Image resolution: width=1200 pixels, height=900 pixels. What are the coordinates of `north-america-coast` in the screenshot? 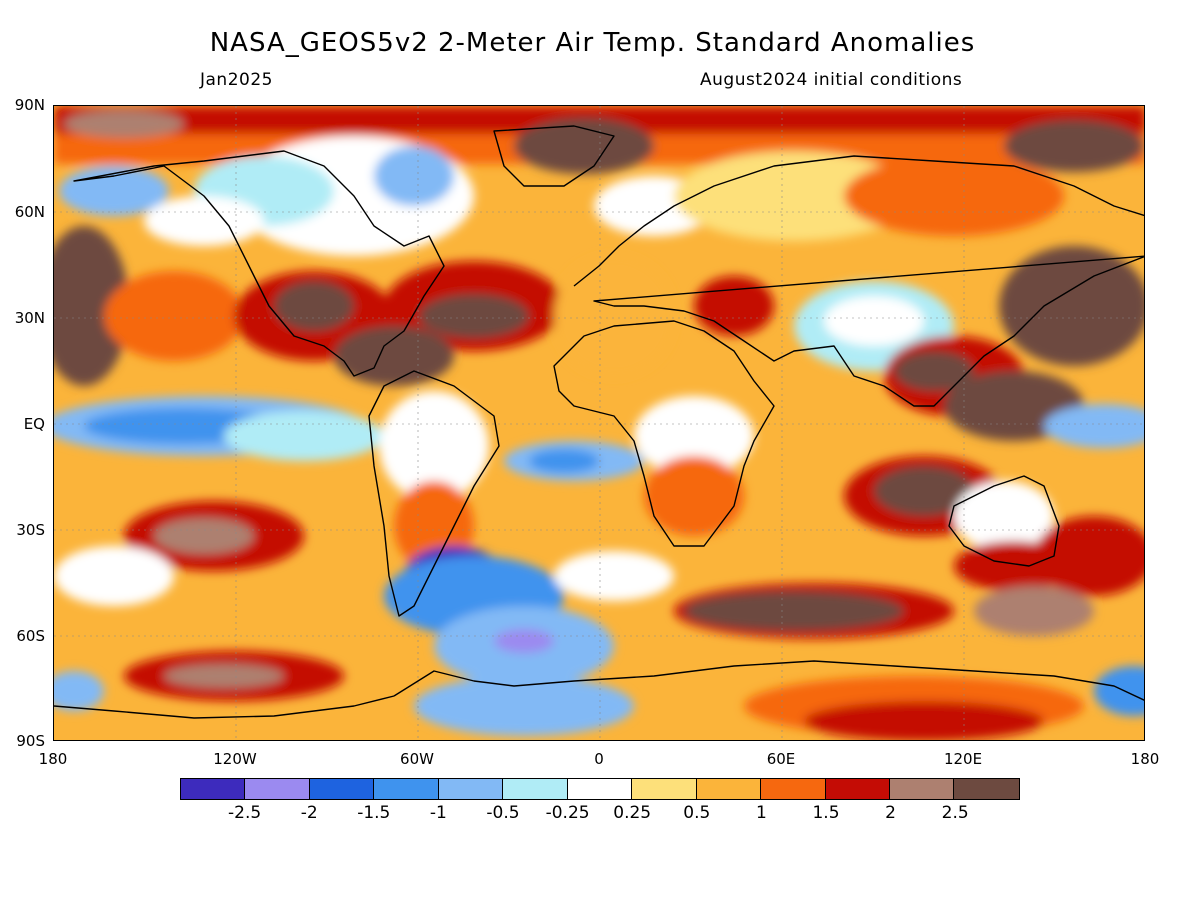 It's located at (259, 263).